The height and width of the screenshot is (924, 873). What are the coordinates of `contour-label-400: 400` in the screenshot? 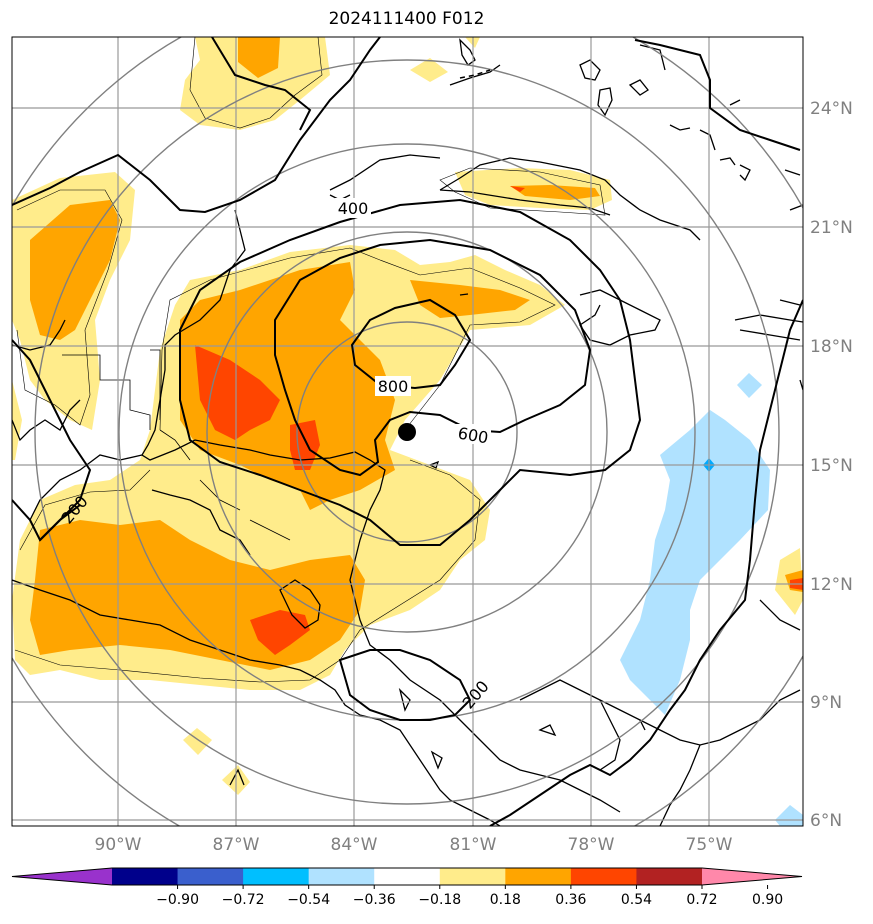 It's located at (353, 208).